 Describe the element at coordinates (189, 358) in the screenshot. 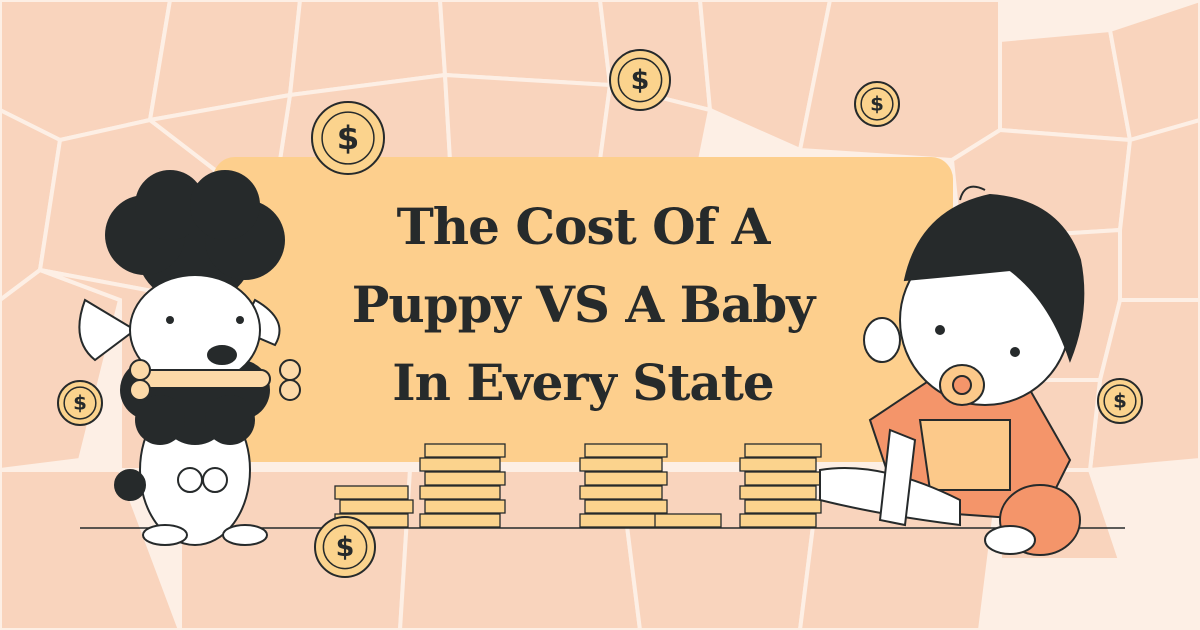

I see `poodle-puppy-illustration` at that location.